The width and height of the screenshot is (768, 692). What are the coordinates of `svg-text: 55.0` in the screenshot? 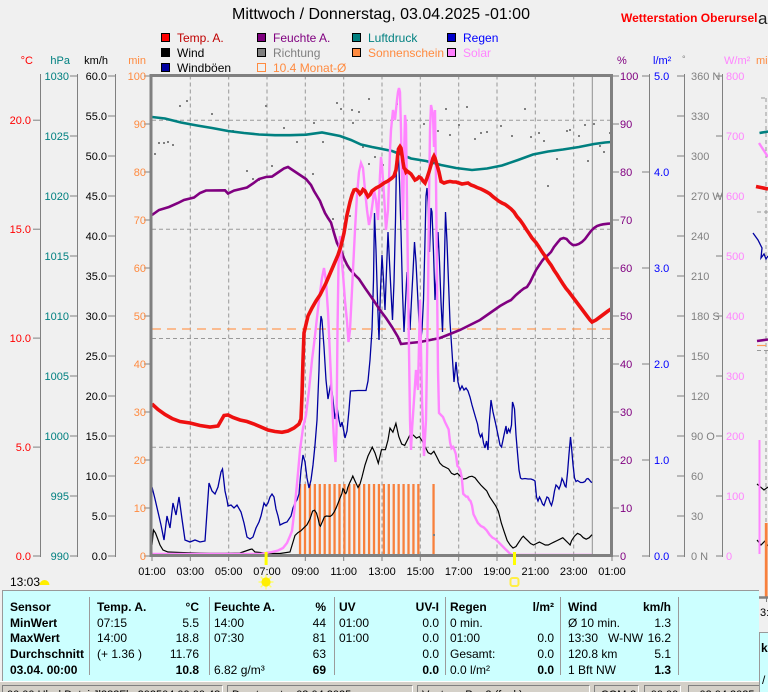 It's located at (96, 117).